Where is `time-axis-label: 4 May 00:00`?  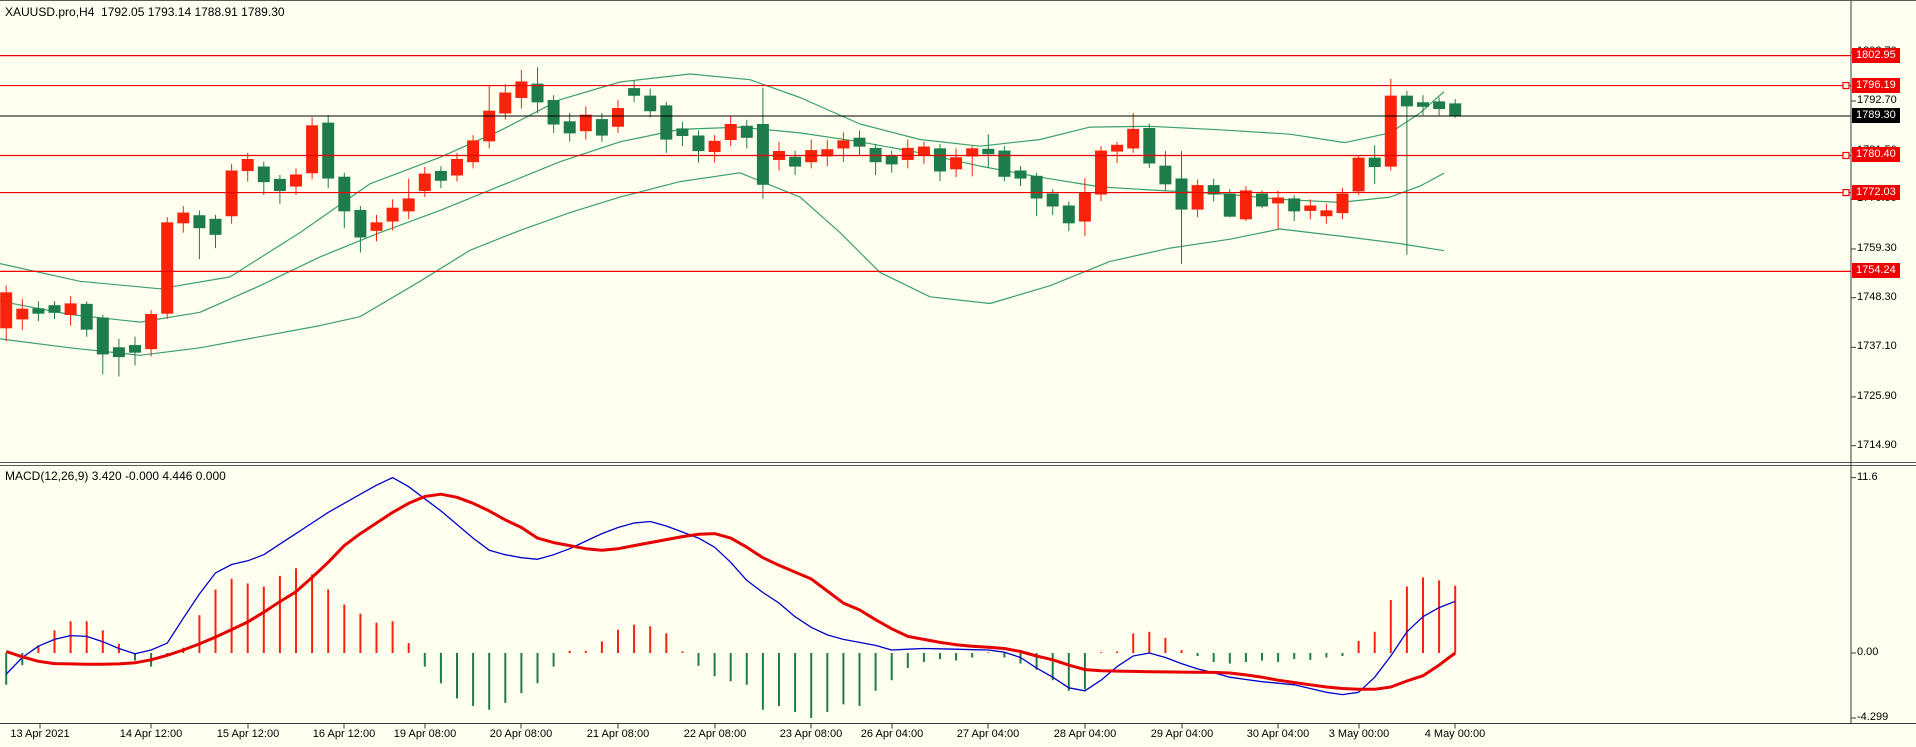
time-axis-label: 4 May 00:00 is located at coordinates (1455, 734).